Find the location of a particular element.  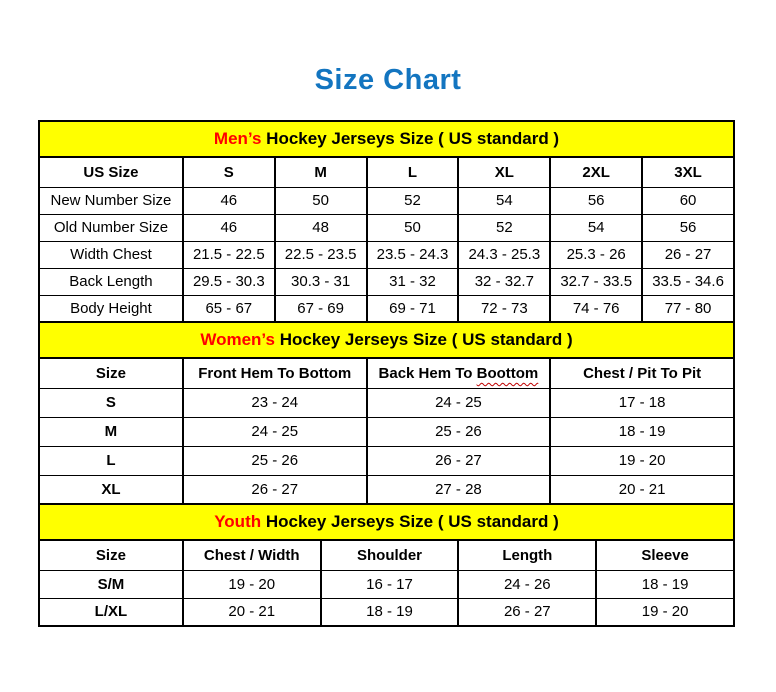

table-cell: 60 is located at coordinates (688, 200).